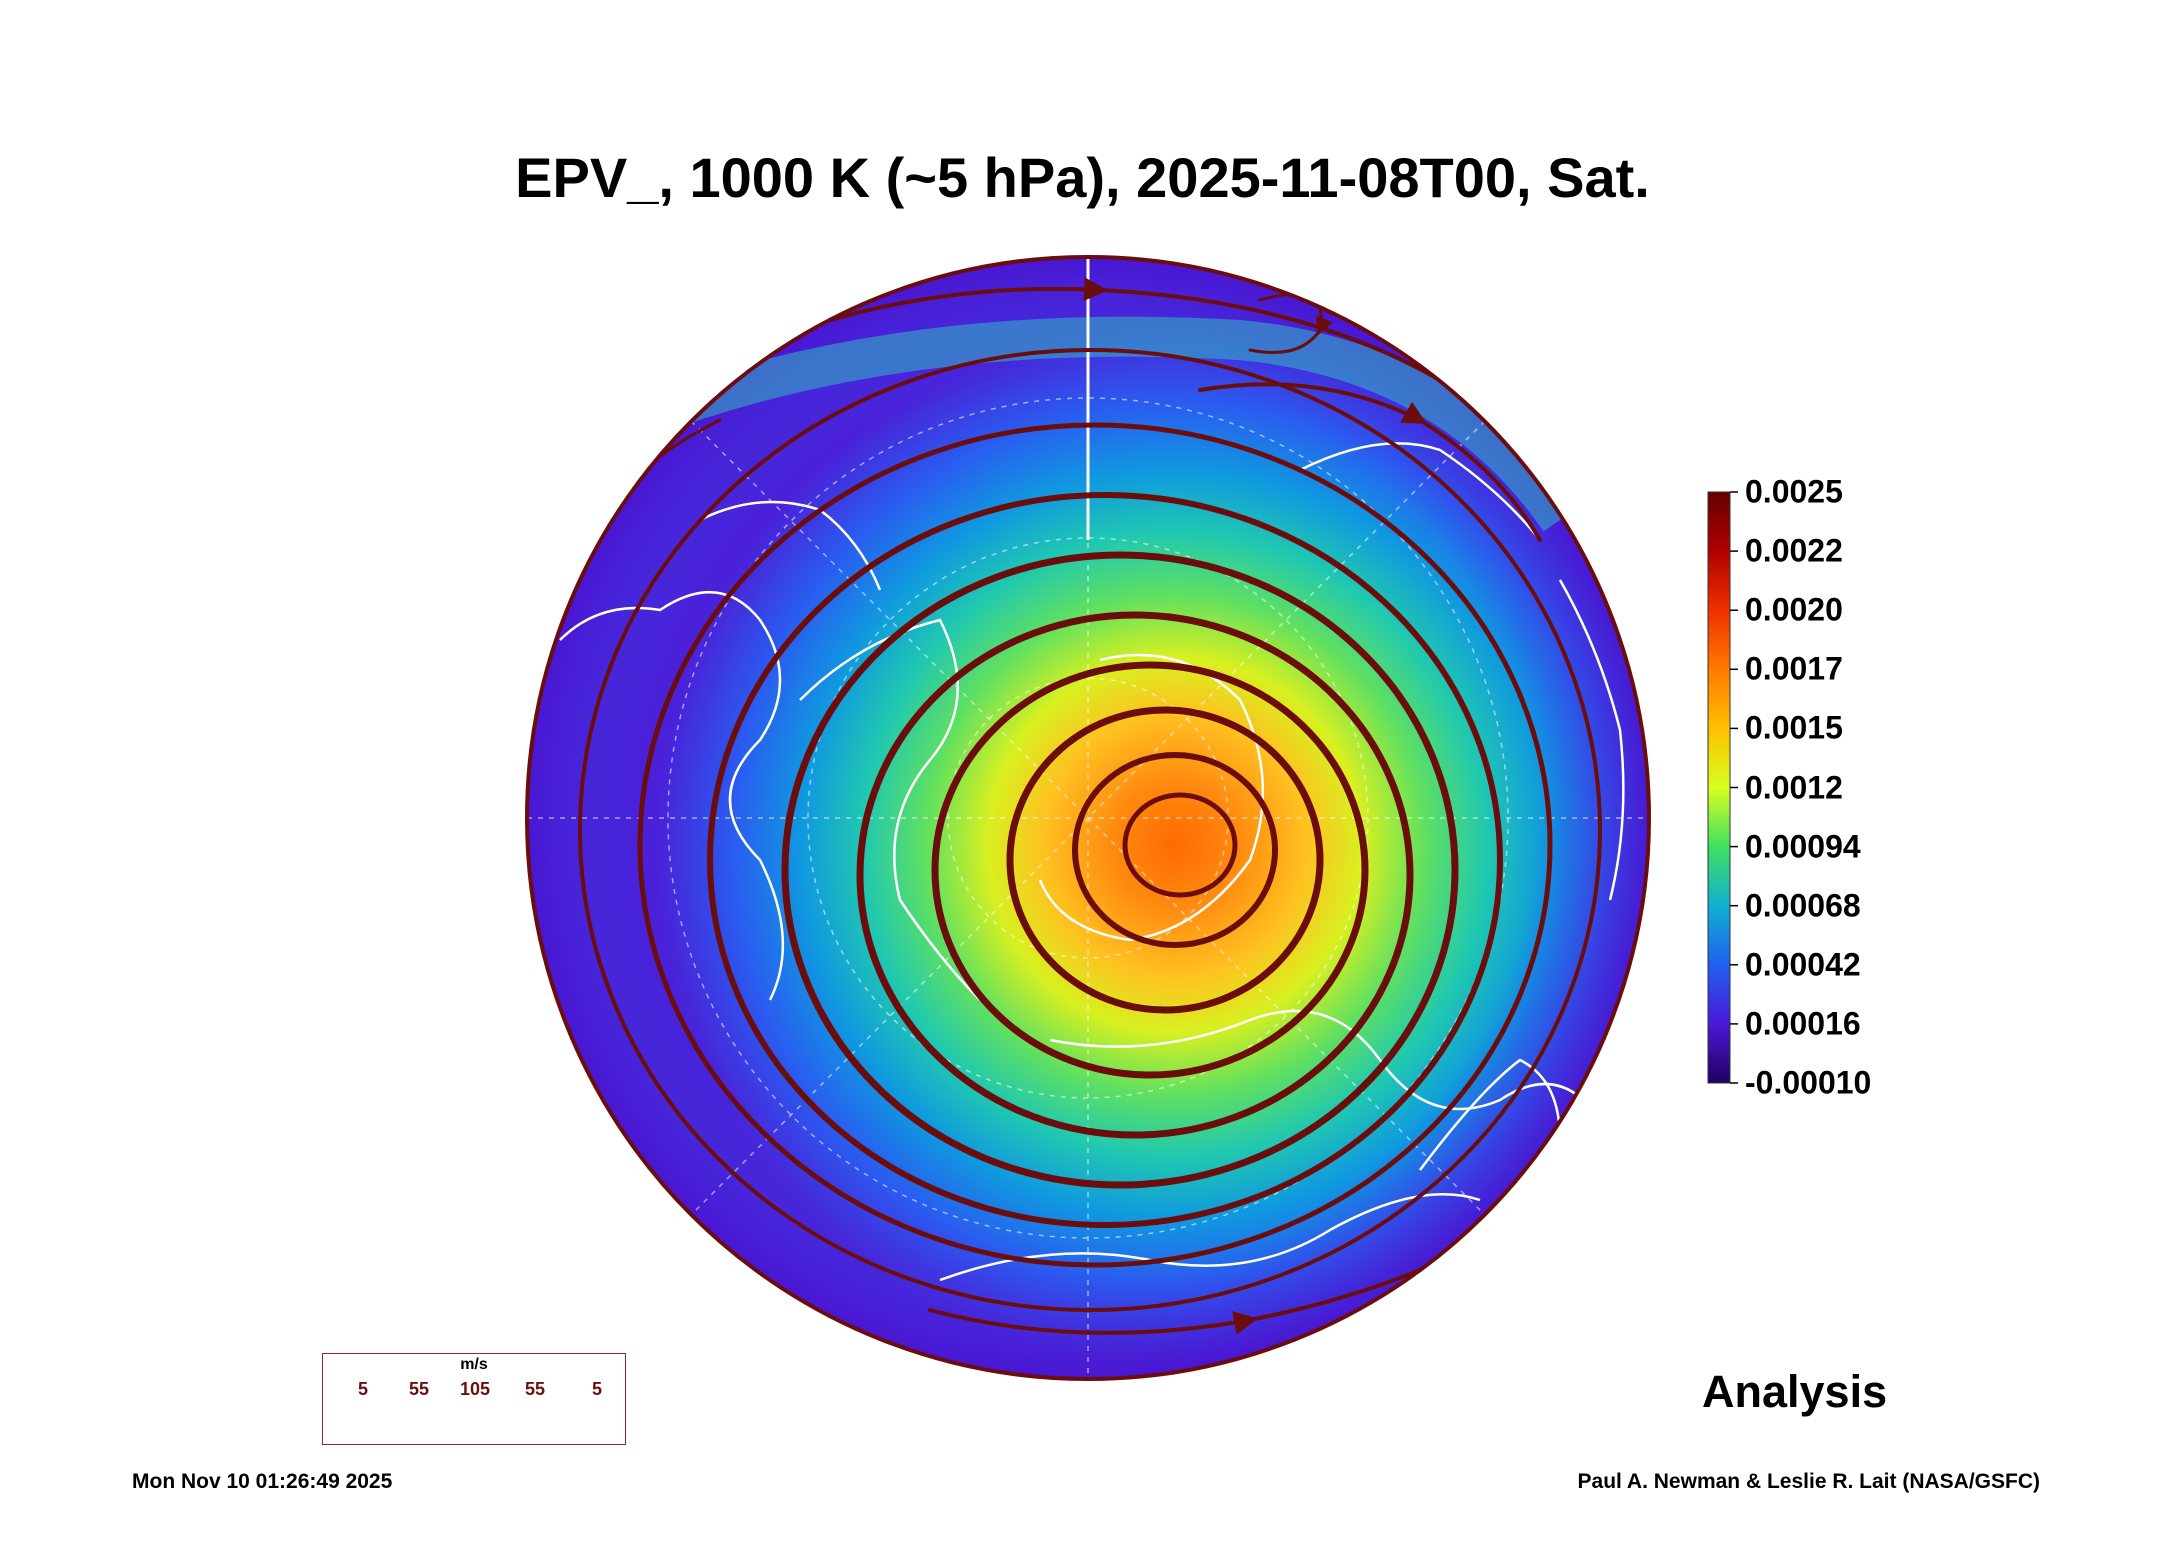 This screenshot has width=2165, height=1561. What do you see at coordinates (1794, 787) in the screenshot?
I see `colorbar-label: 0.0012` at bounding box center [1794, 787].